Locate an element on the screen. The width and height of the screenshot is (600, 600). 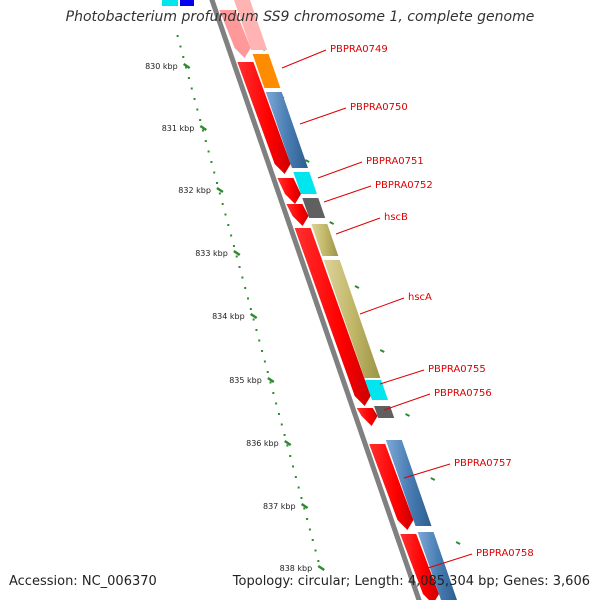
gene-label: PBPRA0752 is located at coordinates (404, 185).